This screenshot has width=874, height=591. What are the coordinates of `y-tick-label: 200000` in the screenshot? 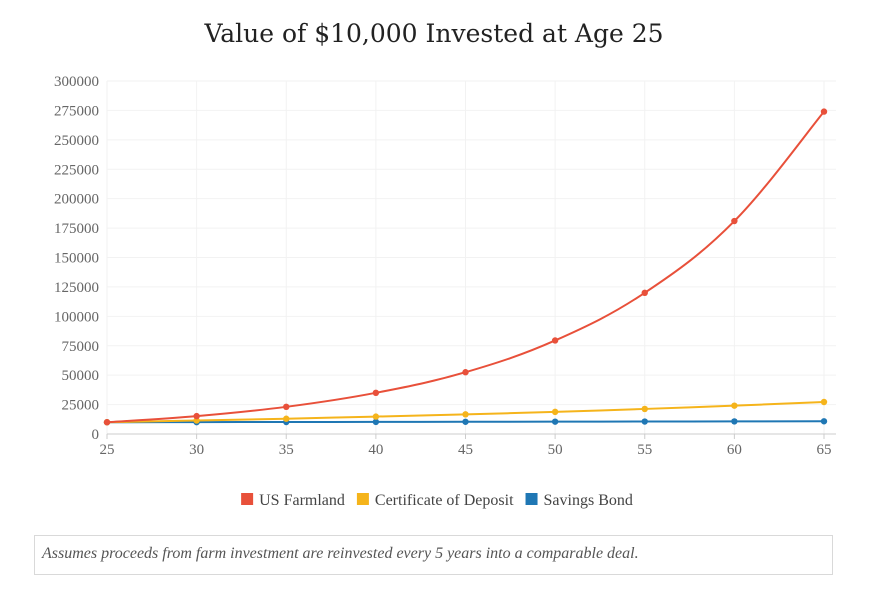 It's located at (76, 200).